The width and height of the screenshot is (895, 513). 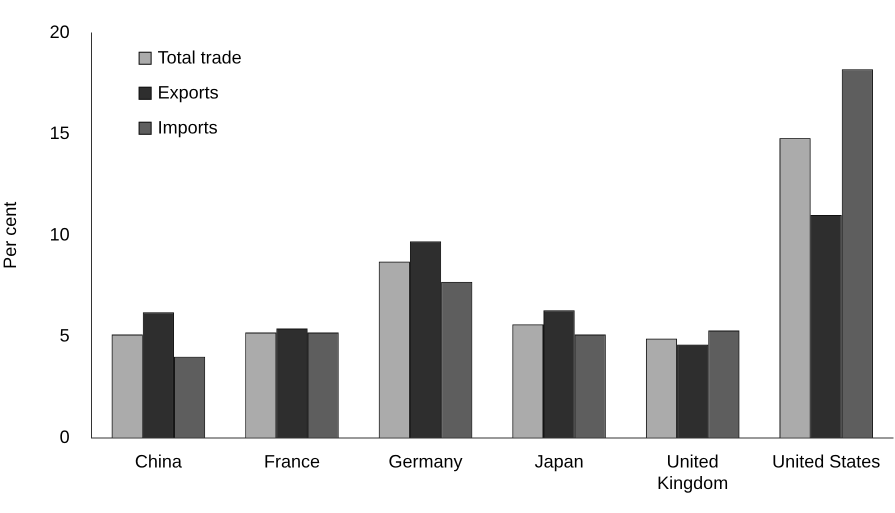 What do you see at coordinates (158, 462) in the screenshot?
I see `x-tick-label: China` at bounding box center [158, 462].